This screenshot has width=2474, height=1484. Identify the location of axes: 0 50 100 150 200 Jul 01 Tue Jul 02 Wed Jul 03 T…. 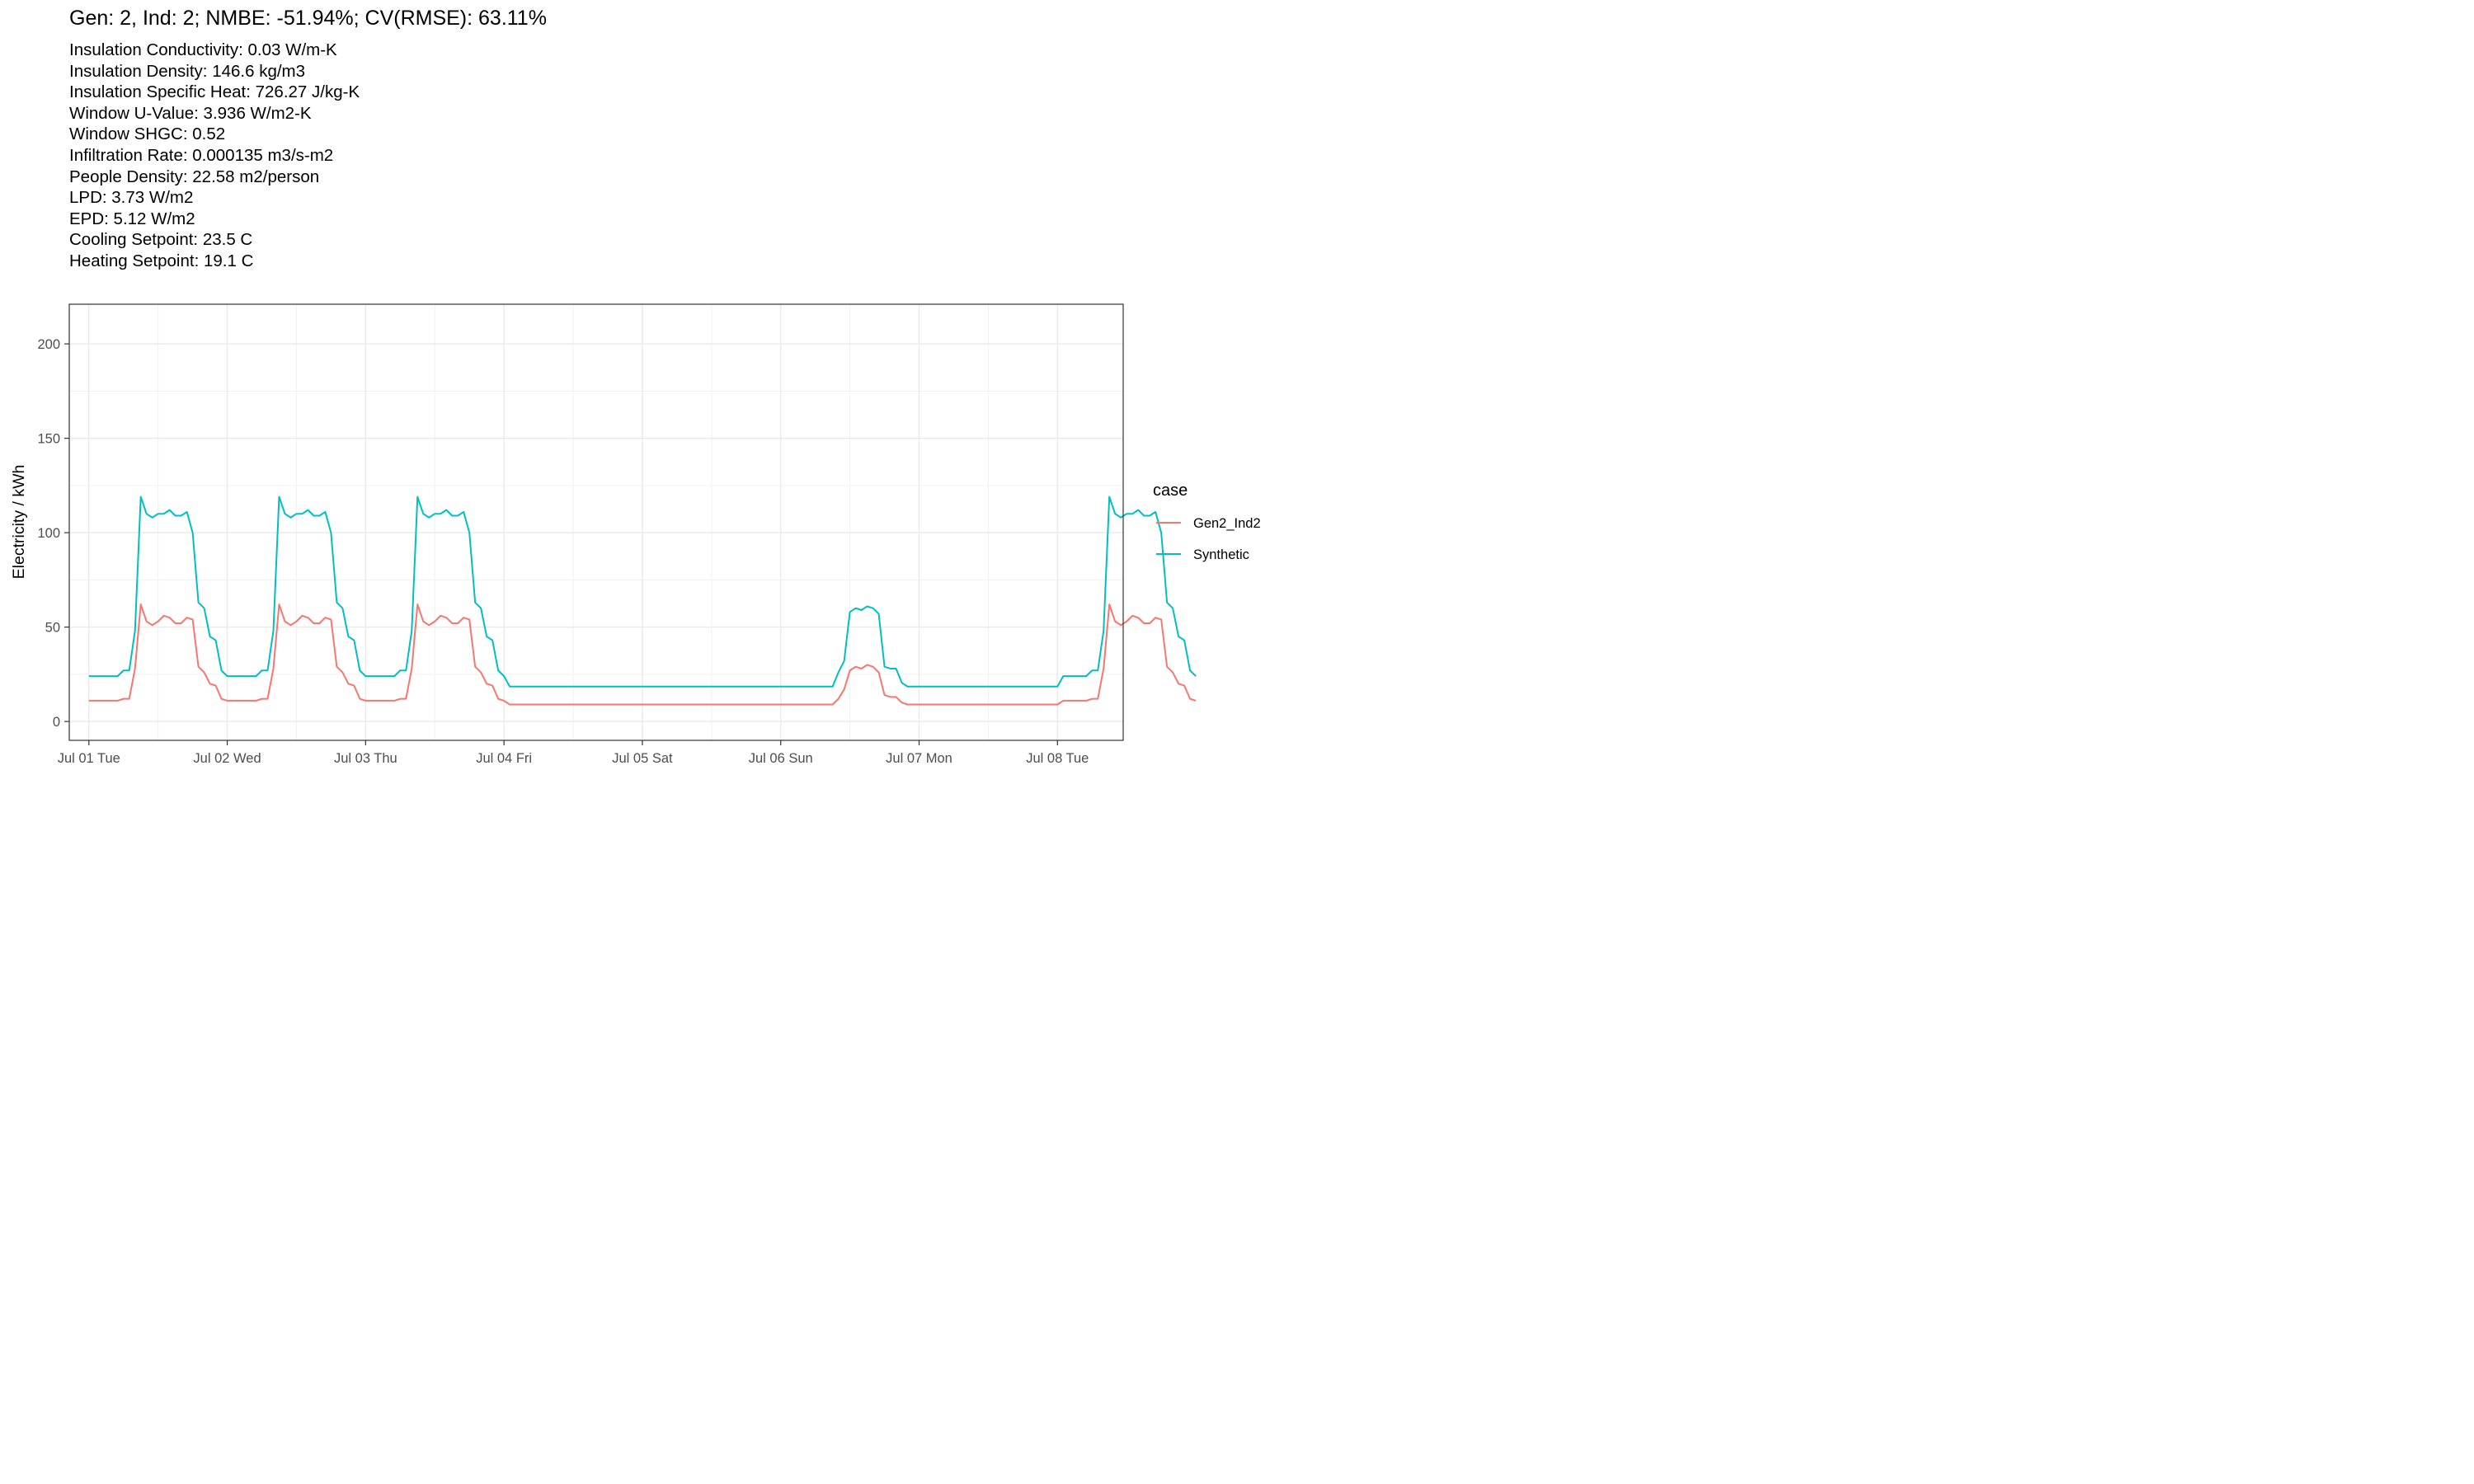
(563, 551).